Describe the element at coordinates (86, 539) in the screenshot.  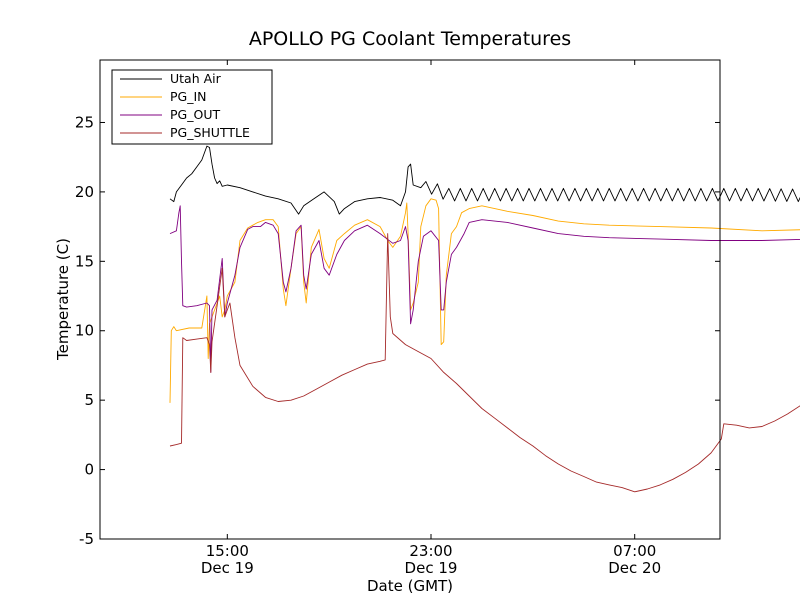
I see `y-tick-label: -5` at that location.